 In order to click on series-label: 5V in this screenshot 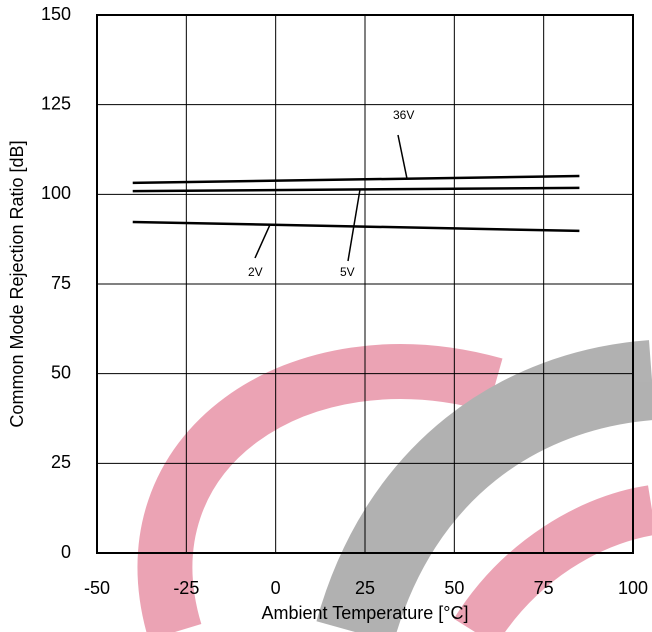, I will do `click(347, 272)`.